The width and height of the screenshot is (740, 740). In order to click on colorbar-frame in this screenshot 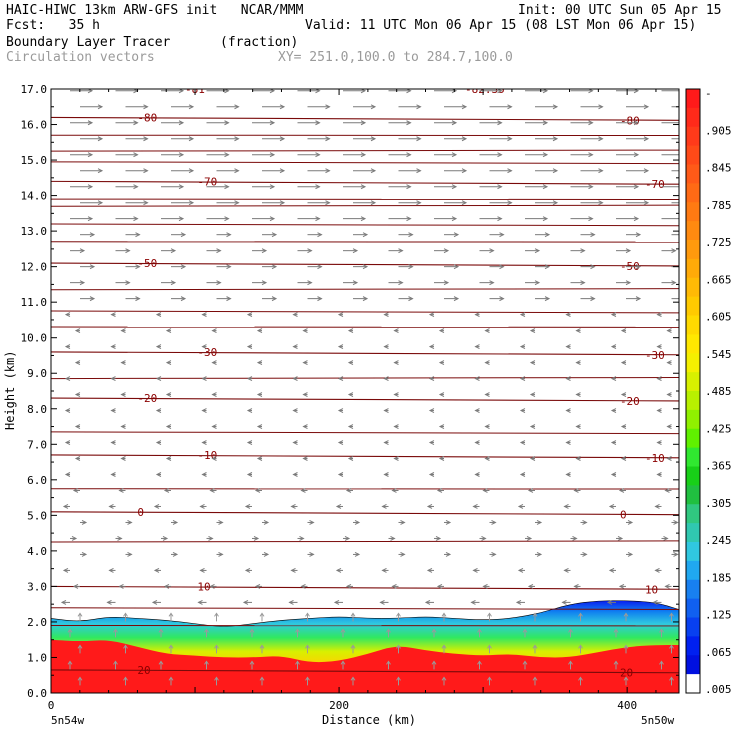, I will do `click(693, 391)`.